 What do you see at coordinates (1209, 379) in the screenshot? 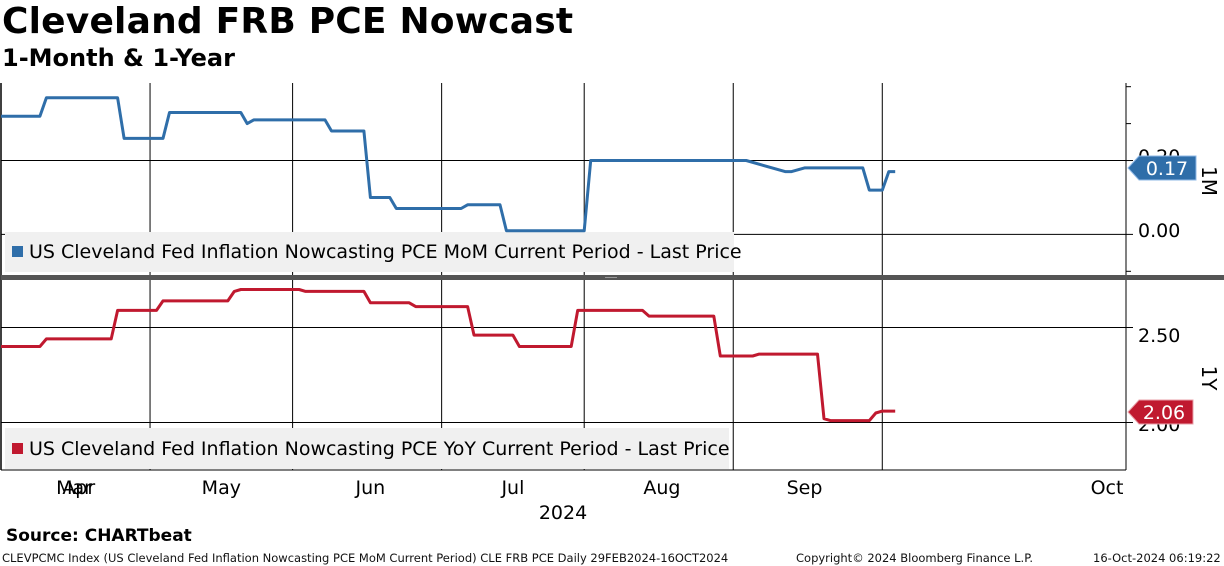
I see `panel-label-1y: 1Y` at bounding box center [1209, 379].